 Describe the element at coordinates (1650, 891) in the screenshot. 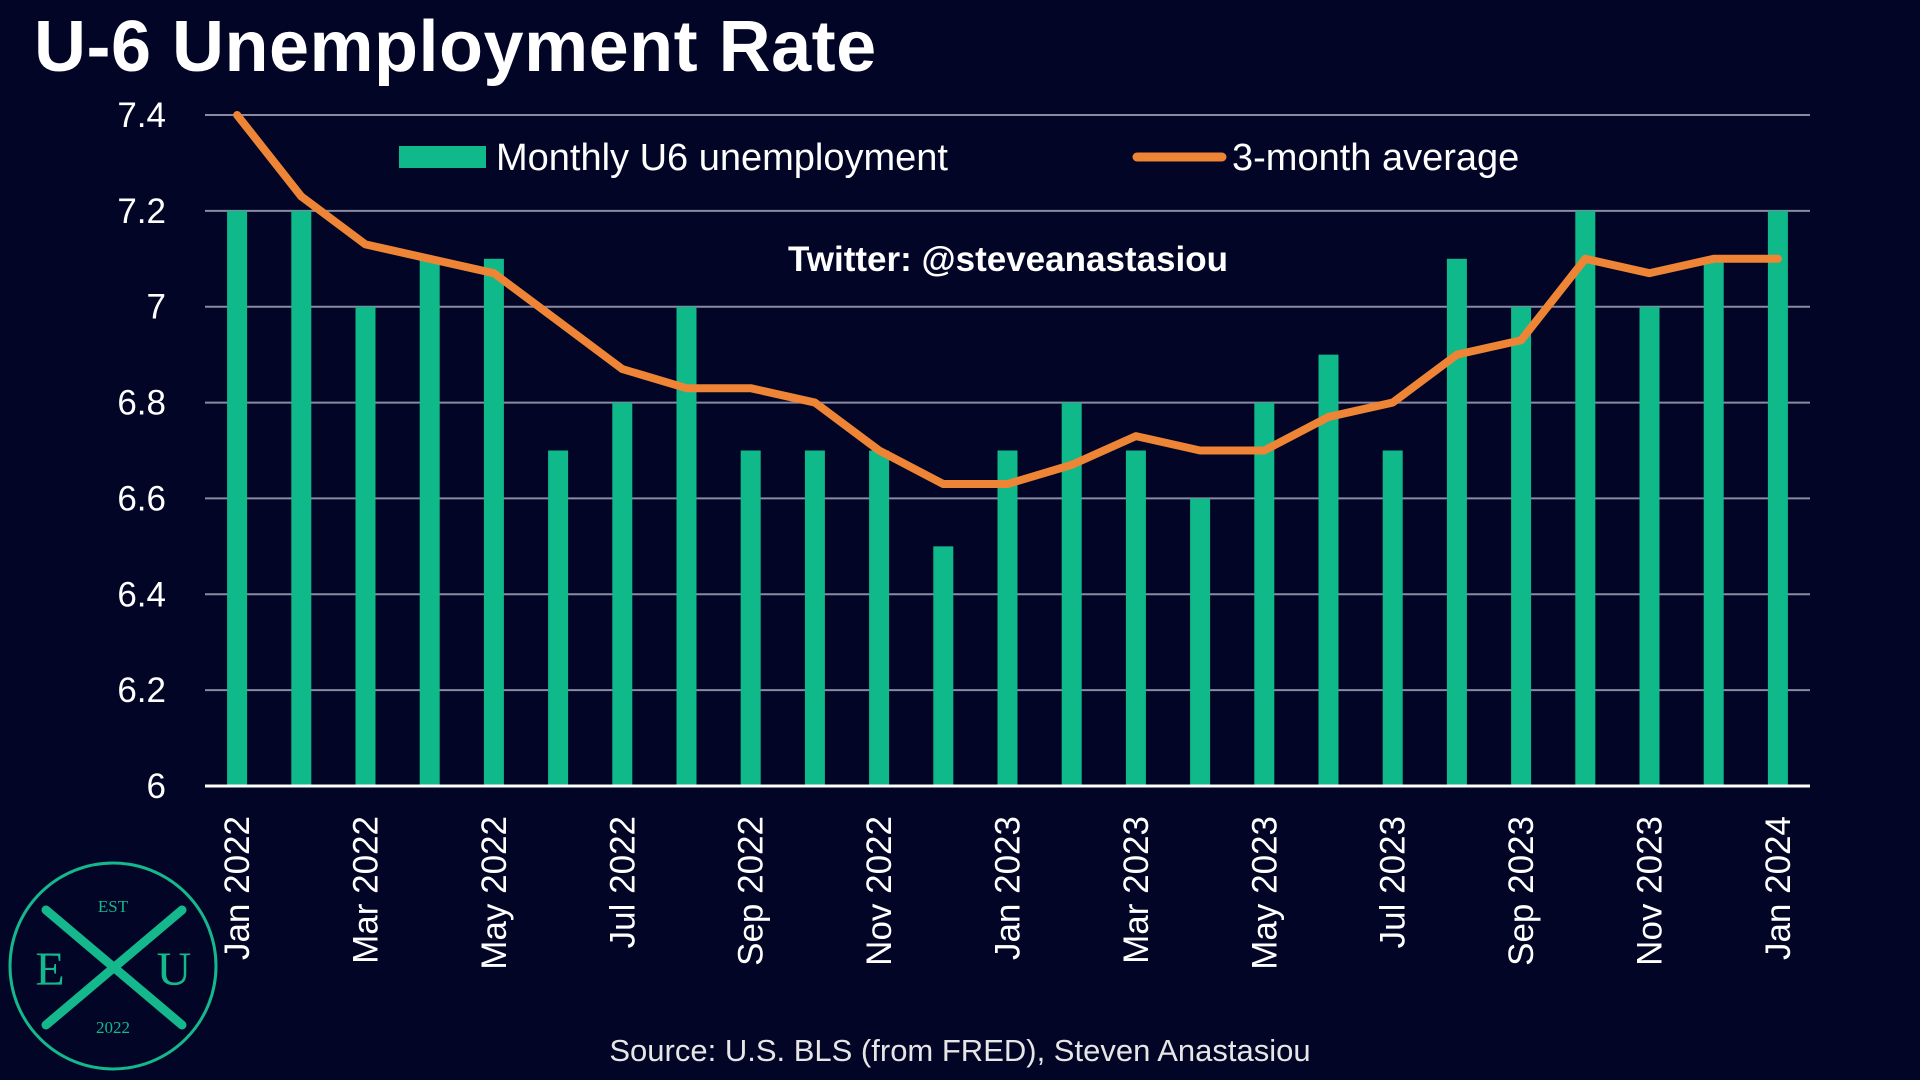

I see `x-tick-label: Nov 2023` at that location.